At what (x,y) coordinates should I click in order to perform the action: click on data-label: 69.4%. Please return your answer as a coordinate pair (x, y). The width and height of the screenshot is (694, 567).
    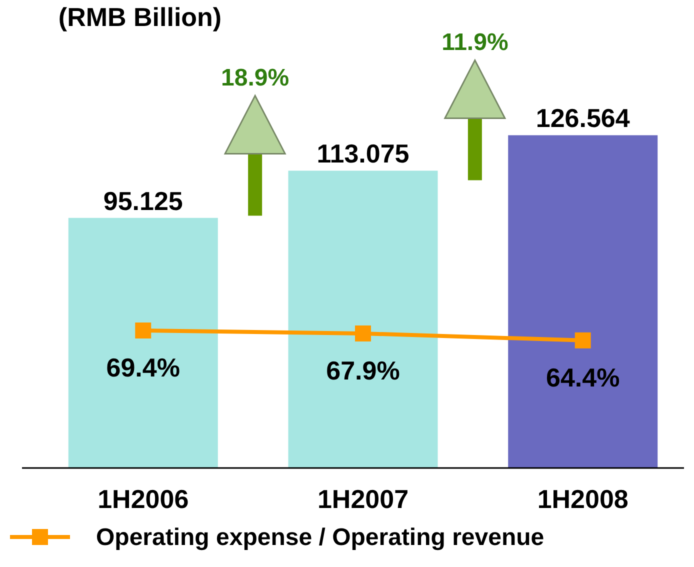
    Looking at the image, I should click on (143, 367).